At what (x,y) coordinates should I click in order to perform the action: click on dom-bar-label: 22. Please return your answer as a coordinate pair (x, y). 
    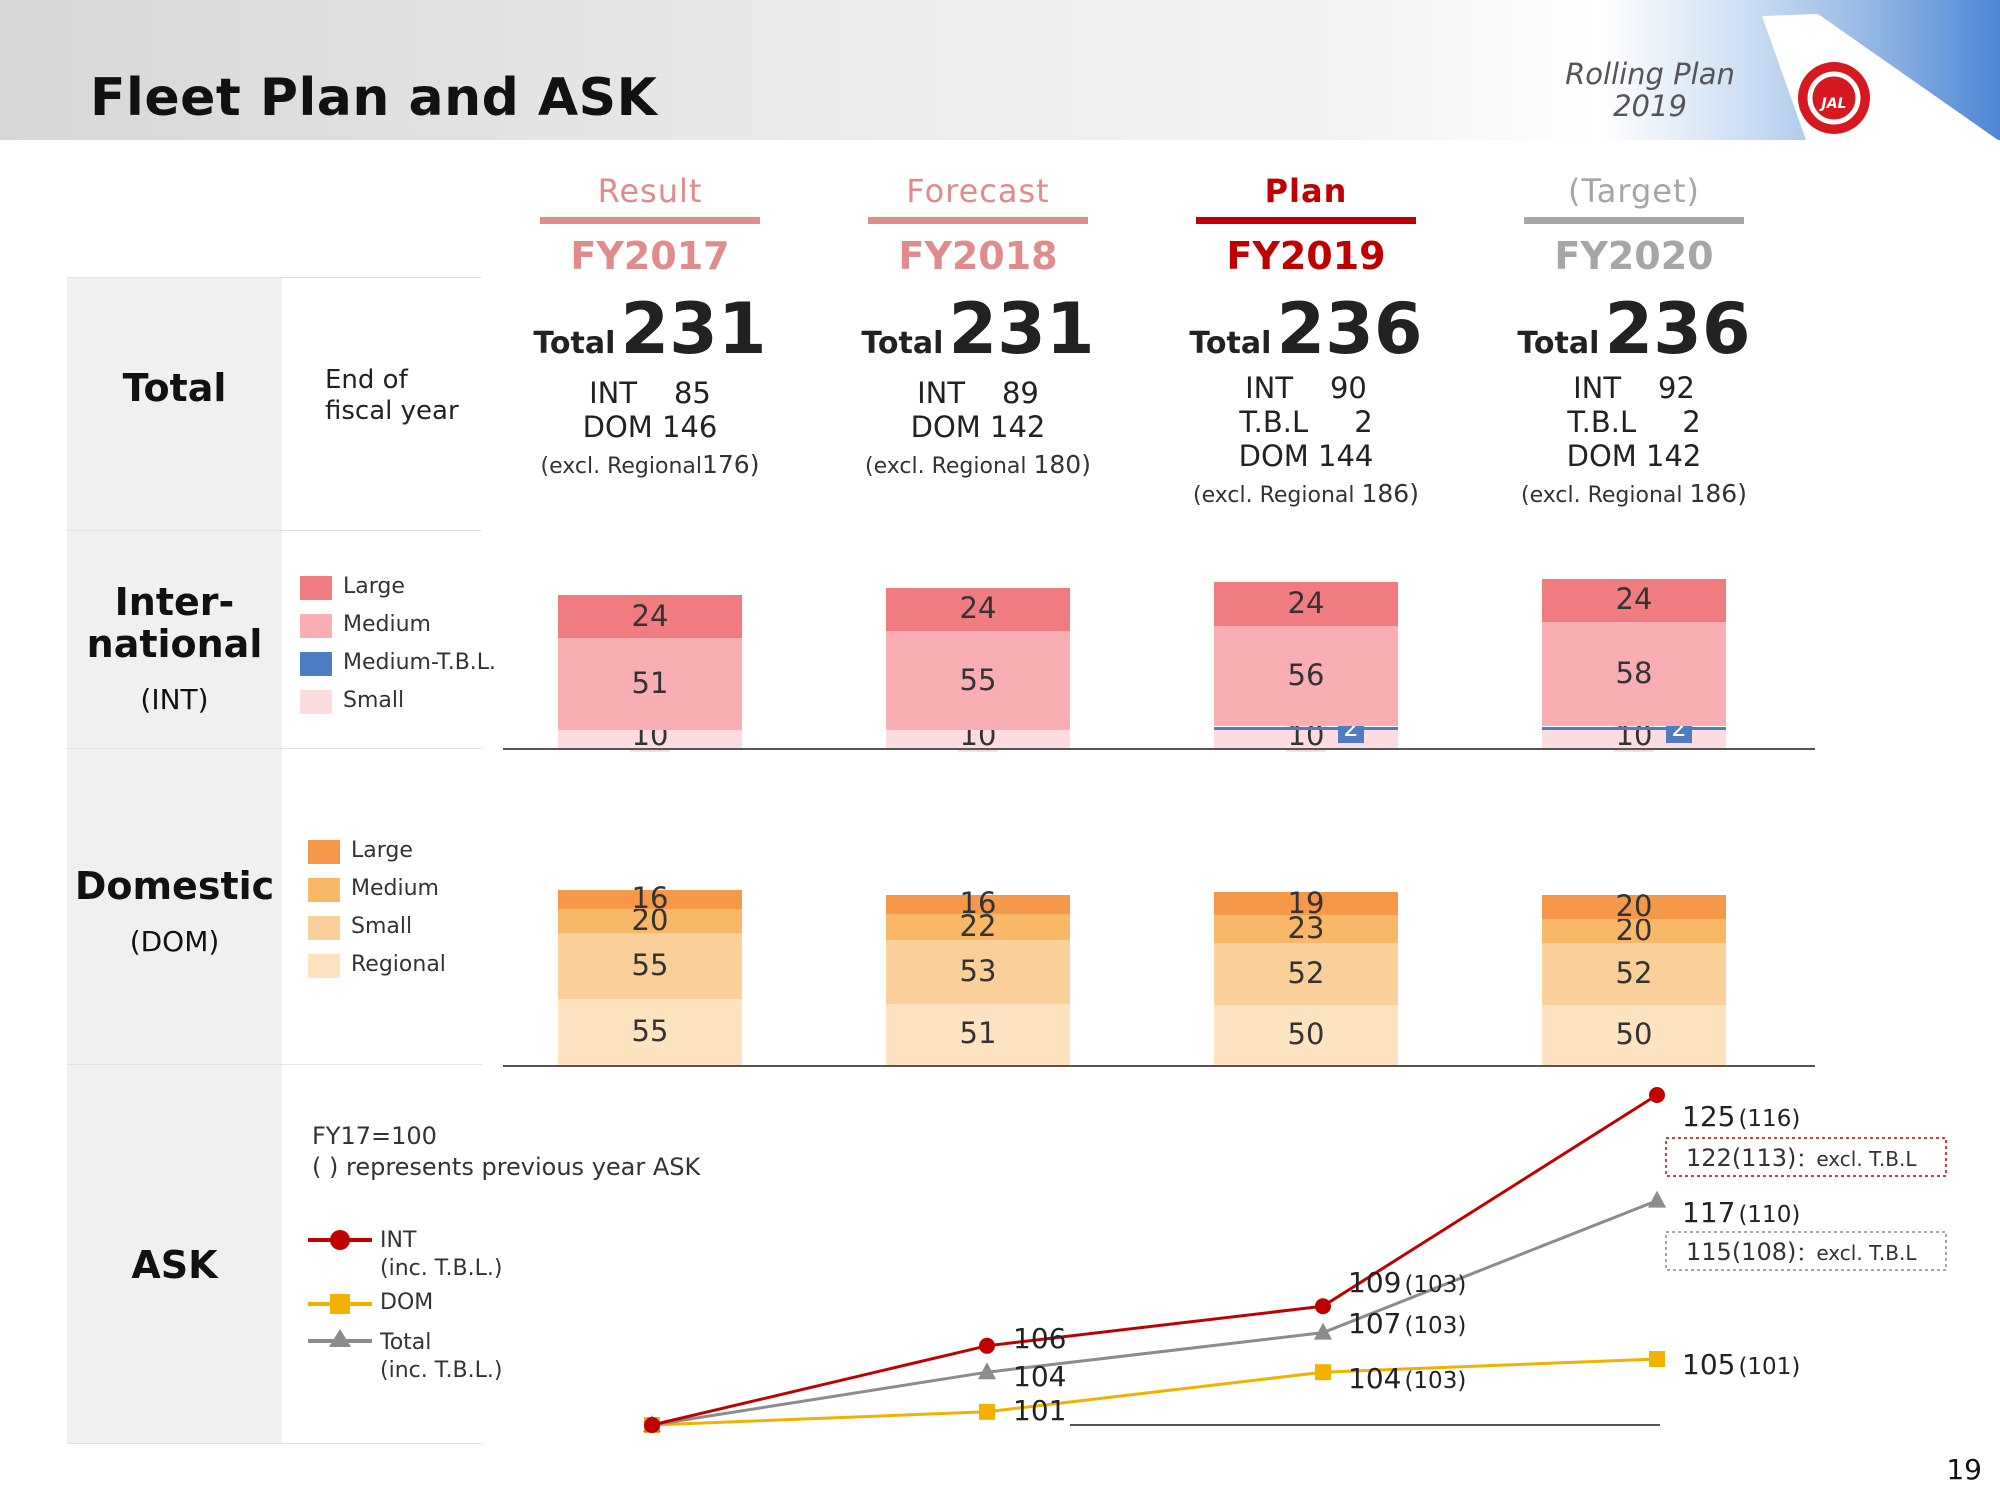
    Looking at the image, I should click on (978, 926).